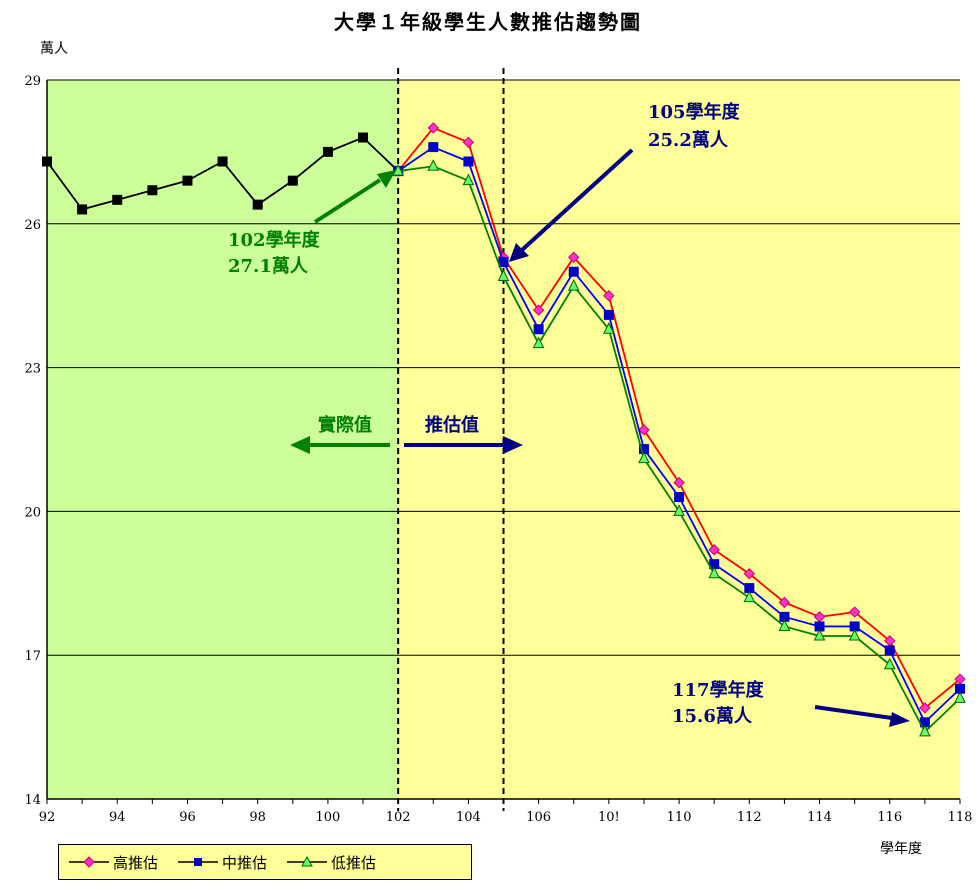  What do you see at coordinates (749, 817) in the screenshot?
I see `x-tick-label-10: 112` at bounding box center [749, 817].